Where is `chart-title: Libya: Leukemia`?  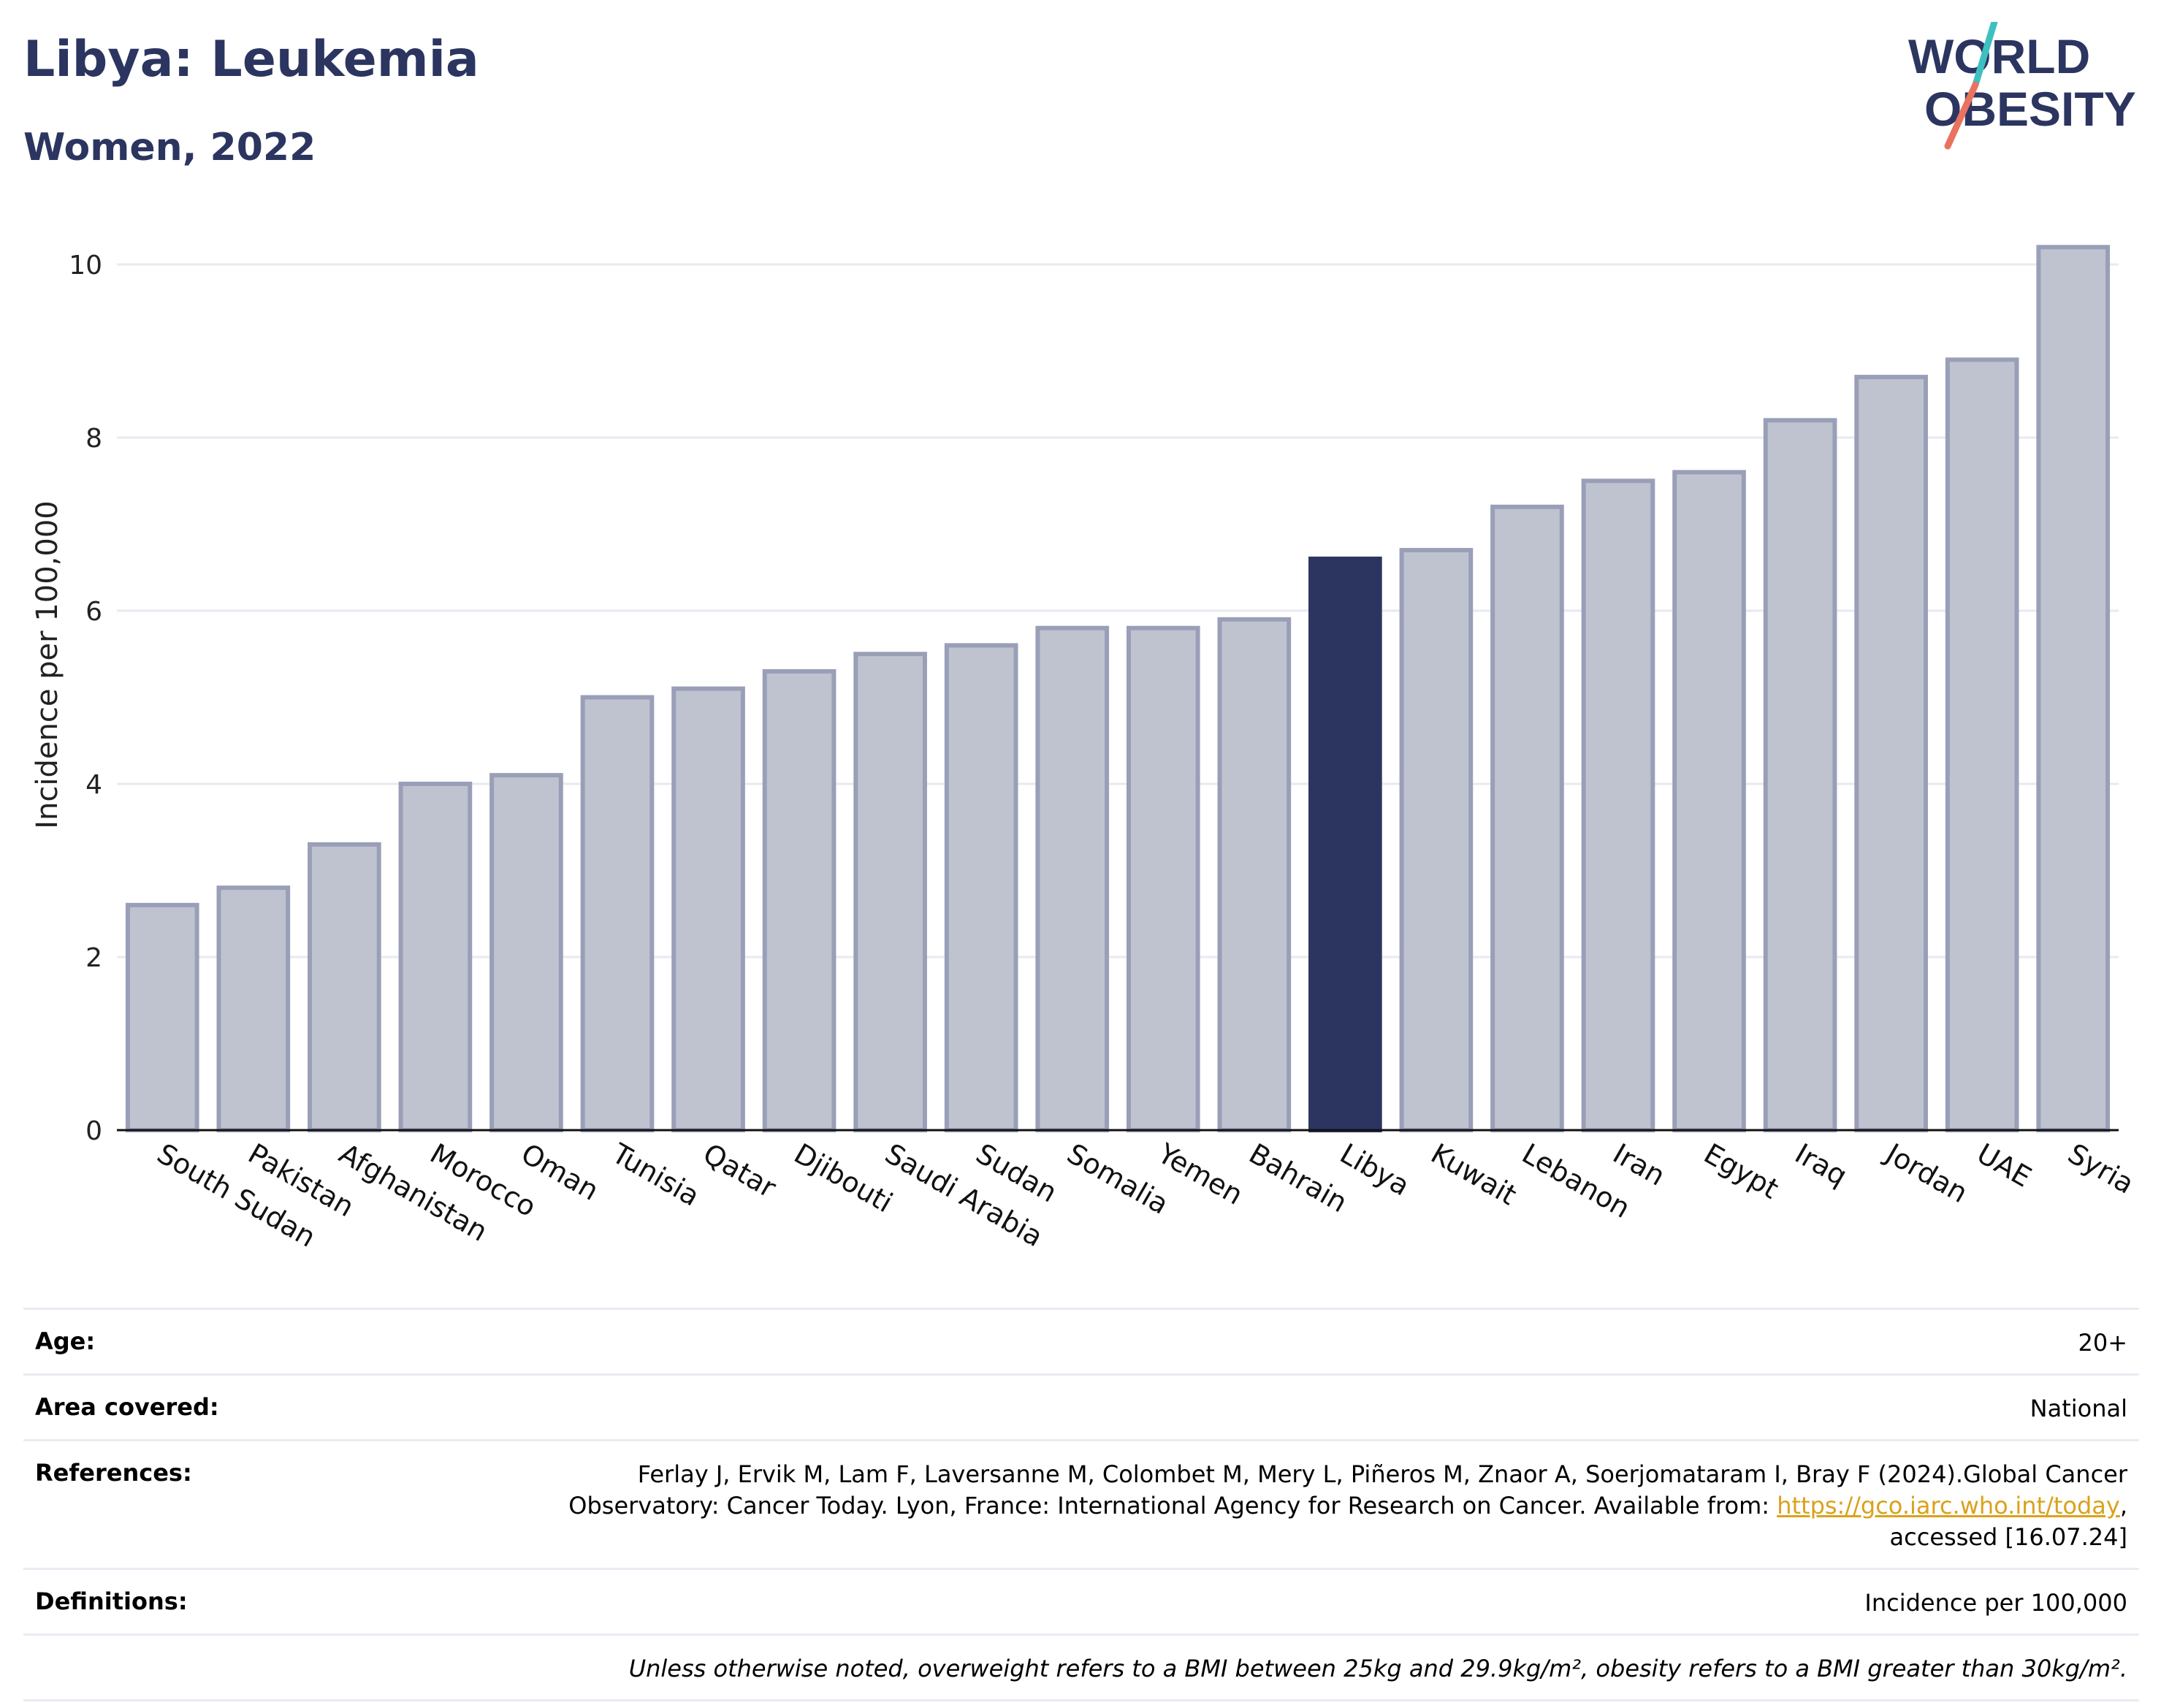
chart-title: Libya: Leukemia is located at coordinates (251, 59).